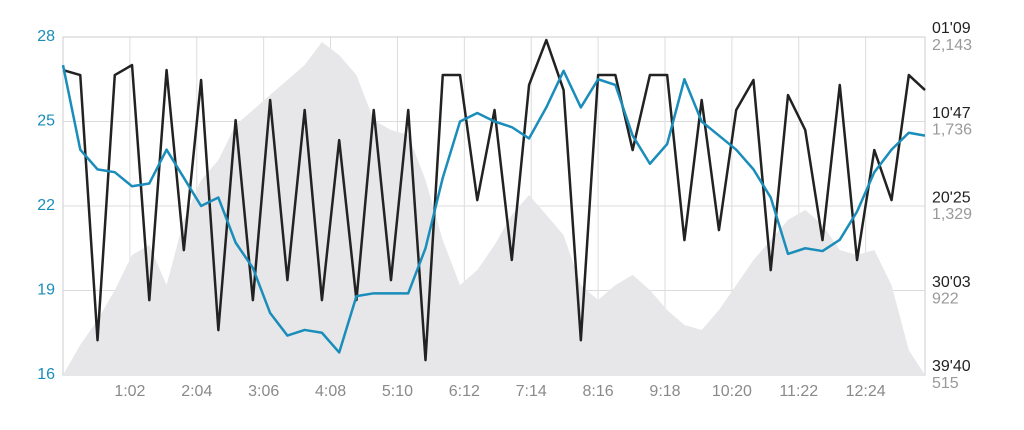 The height and width of the screenshot is (430, 1024). What do you see at coordinates (531, 391) in the screenshot?
I see `x-tick-label: 7:14` at bounding box center [531, 391].